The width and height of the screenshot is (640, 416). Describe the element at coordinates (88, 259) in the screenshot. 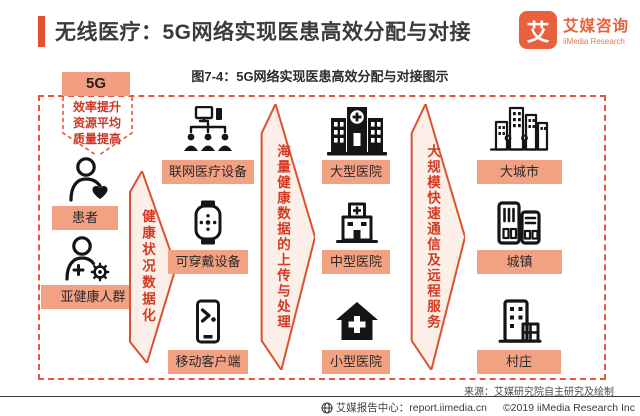

I see `person-gear-icon` at that location.